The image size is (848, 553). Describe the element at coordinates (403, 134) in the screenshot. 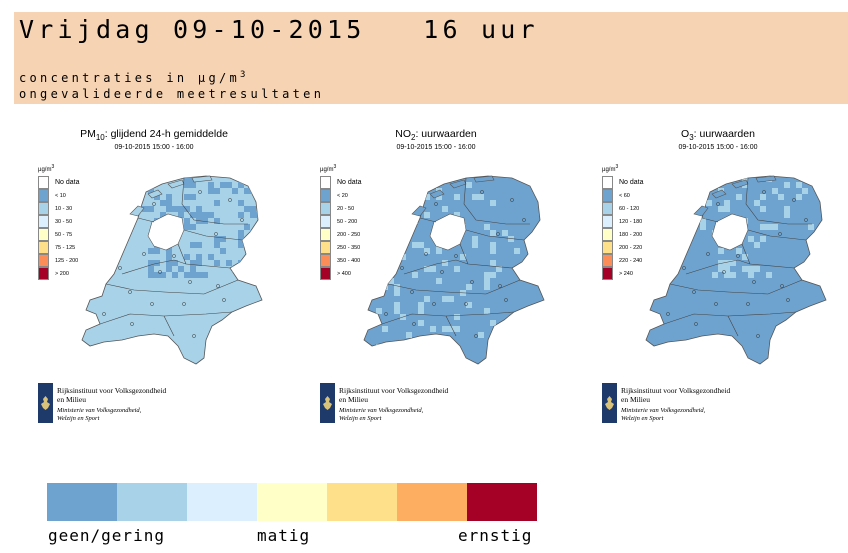

I see `pollutant-name: NO` at that location.